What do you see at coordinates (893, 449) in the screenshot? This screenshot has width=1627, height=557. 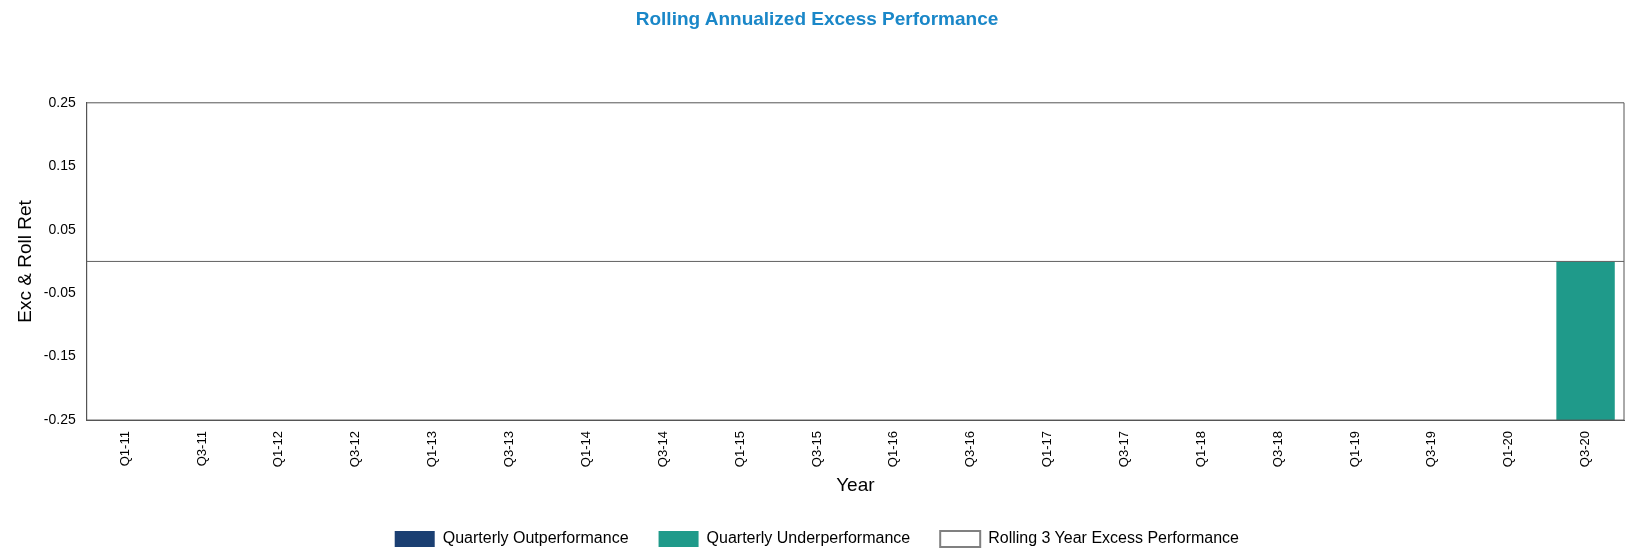 I see `x-tick-label: Q1-16` at bounding box center [893, 449].